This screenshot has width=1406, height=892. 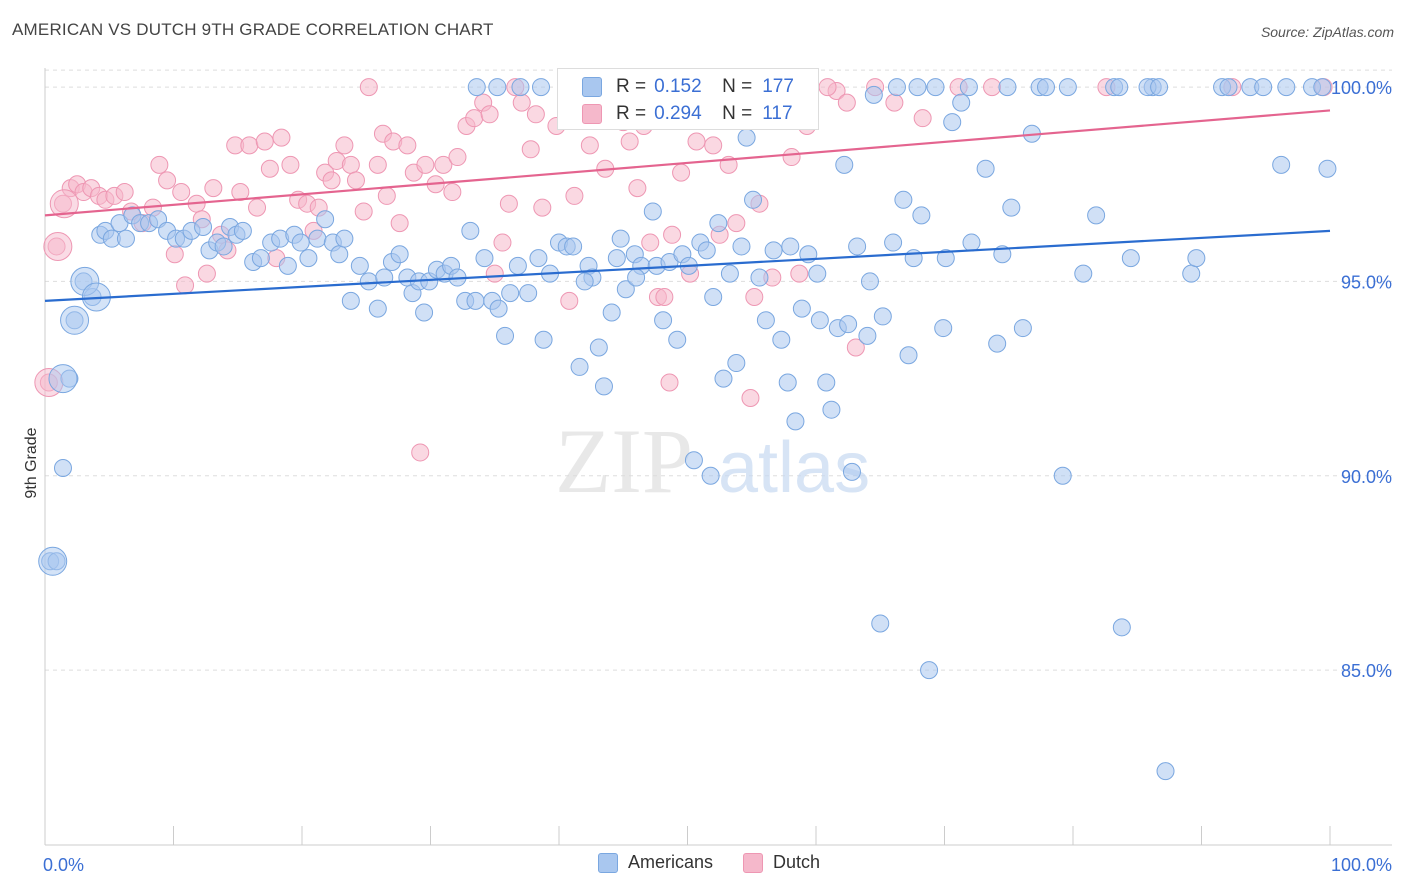 What do you see at coordinates (63, 379) in the screenshot?
I see `american-point-large` at bounding box center [63, 379].